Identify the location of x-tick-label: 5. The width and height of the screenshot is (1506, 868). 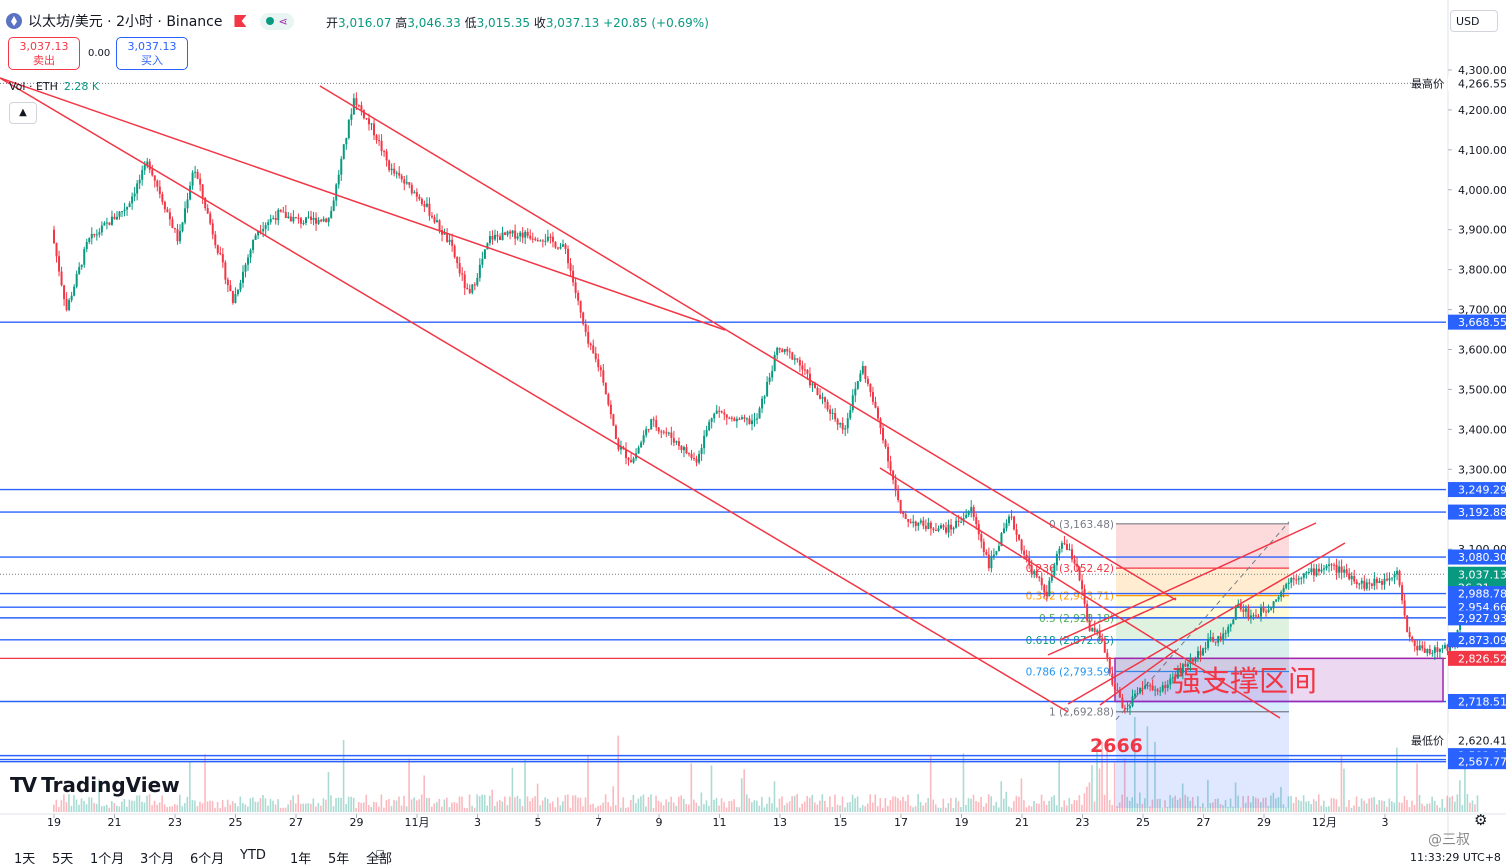
(538, 822).